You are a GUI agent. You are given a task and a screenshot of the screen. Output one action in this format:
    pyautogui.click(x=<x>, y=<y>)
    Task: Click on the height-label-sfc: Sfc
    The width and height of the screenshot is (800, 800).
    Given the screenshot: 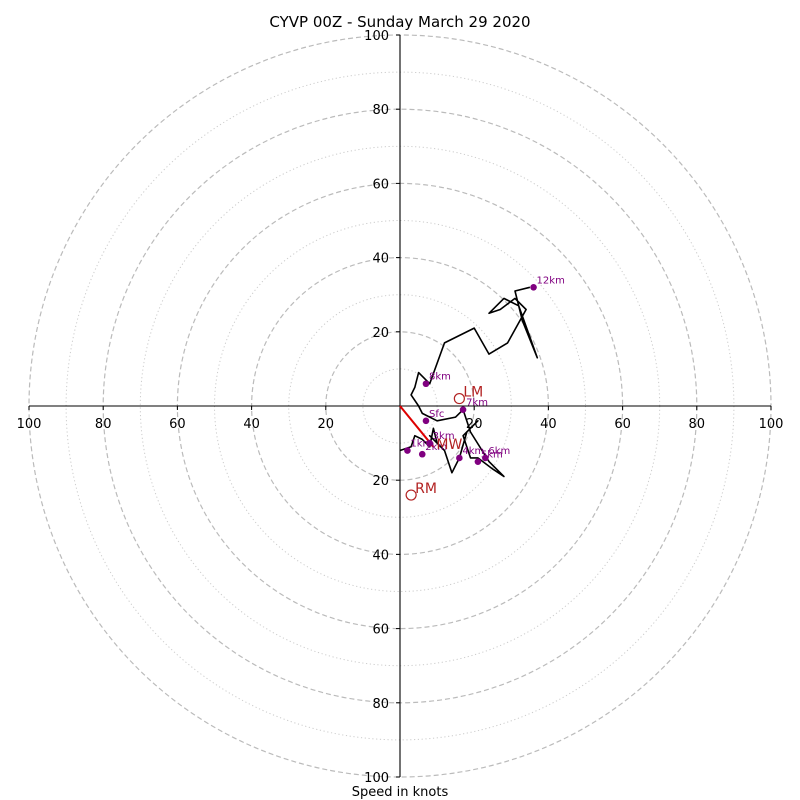 What is the action you would take?
    pyautogui.click(x=436, y=414)
    